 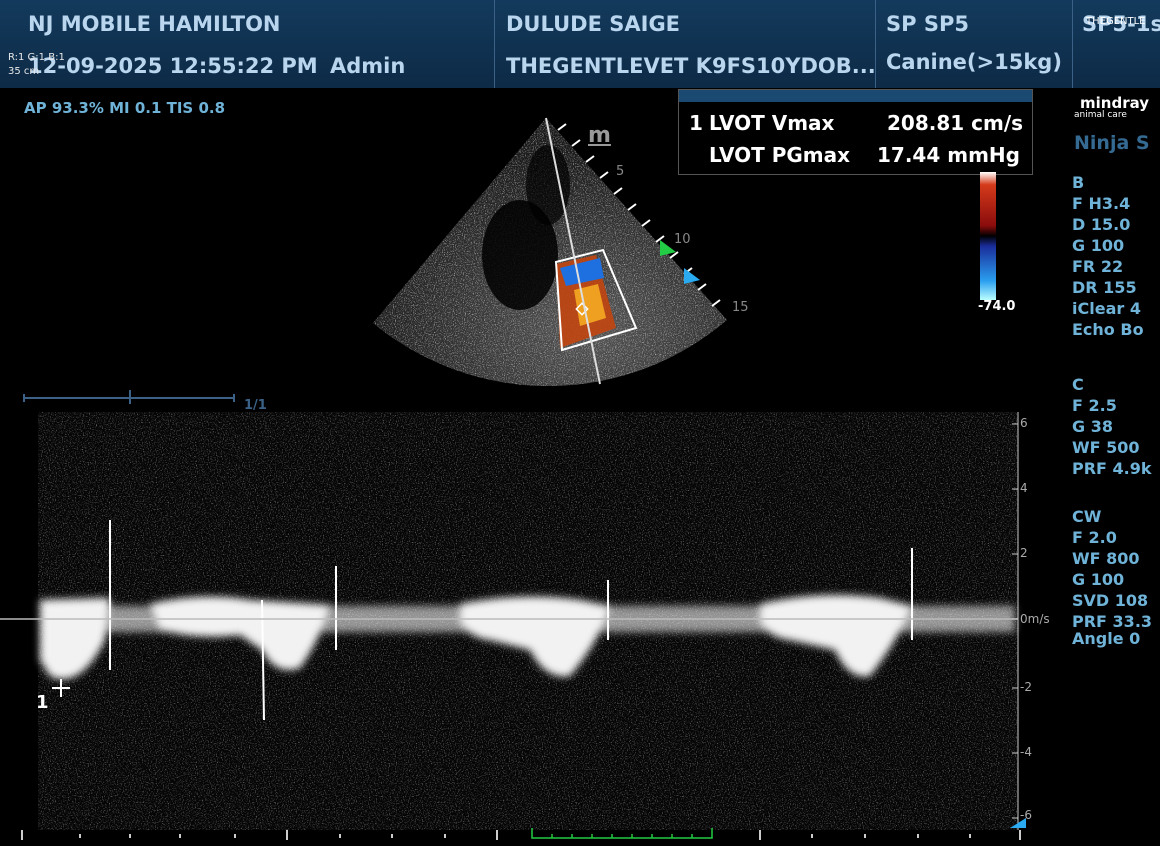 What do you see at coordinates (1026, 687) in the screenshot?
I see `velocity-tick-label: -2` at bounding box center [1026, 687].